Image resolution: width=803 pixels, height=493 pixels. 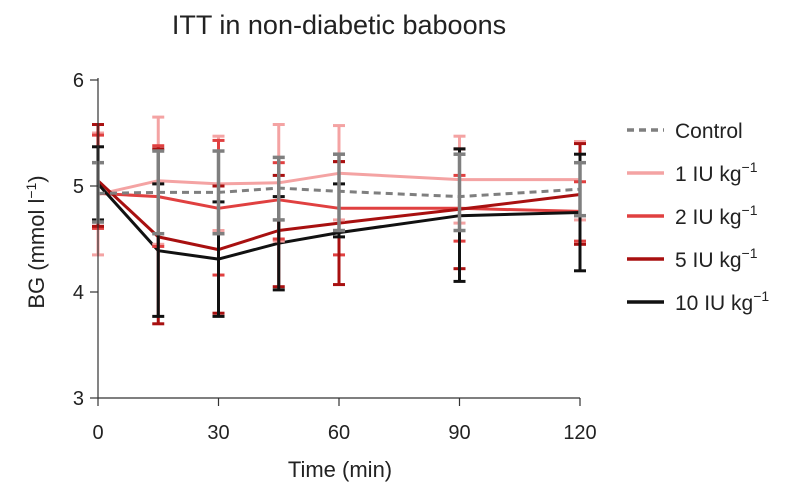 What do you see at coordinates (339, 25) in the screenshot?
I see `chart-title: ITT in non-diabetic baboons` at bounding box center [339, 25].